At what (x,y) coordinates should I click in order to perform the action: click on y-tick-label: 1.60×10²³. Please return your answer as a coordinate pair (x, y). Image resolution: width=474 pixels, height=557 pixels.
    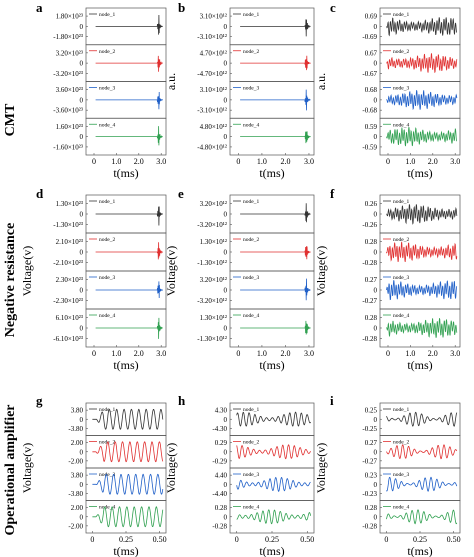
    Looking at the image, I should click on (69, 127).